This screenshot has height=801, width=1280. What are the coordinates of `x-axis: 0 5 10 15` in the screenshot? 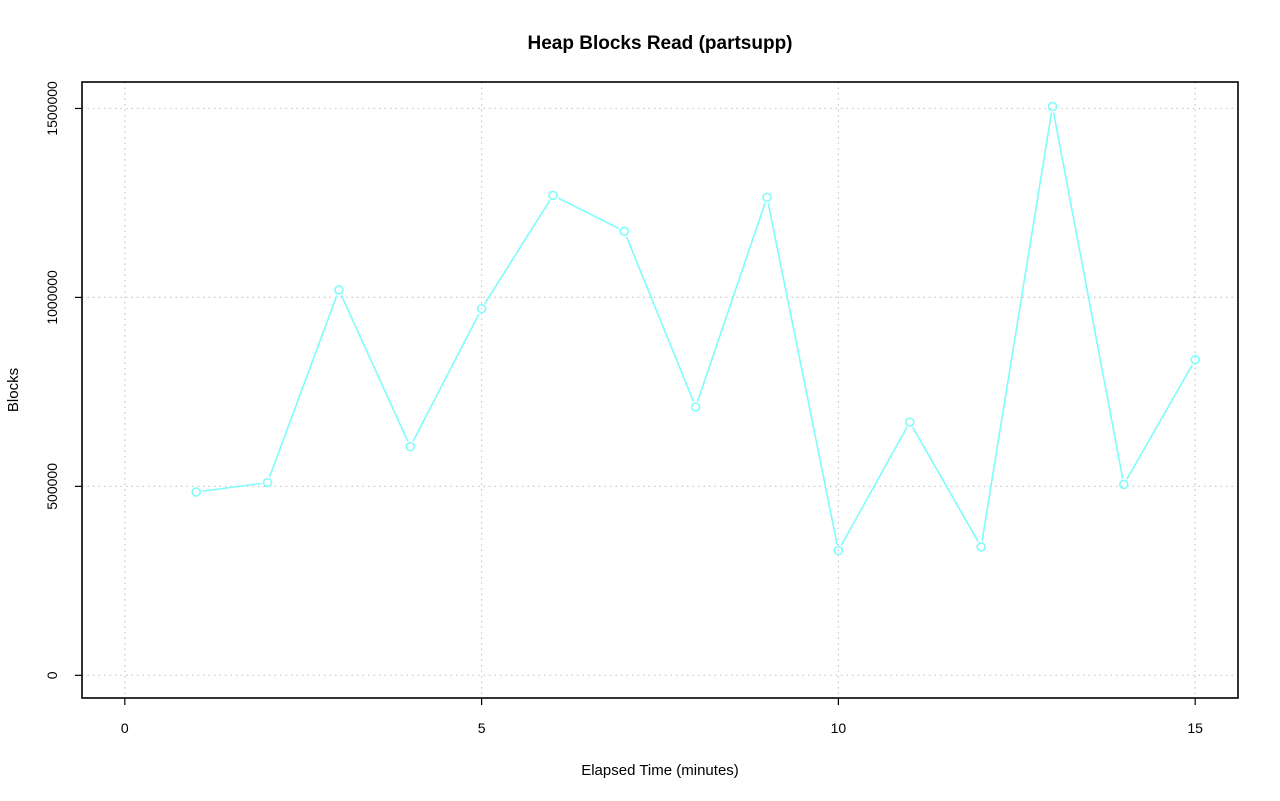 It's located at (662, 717).